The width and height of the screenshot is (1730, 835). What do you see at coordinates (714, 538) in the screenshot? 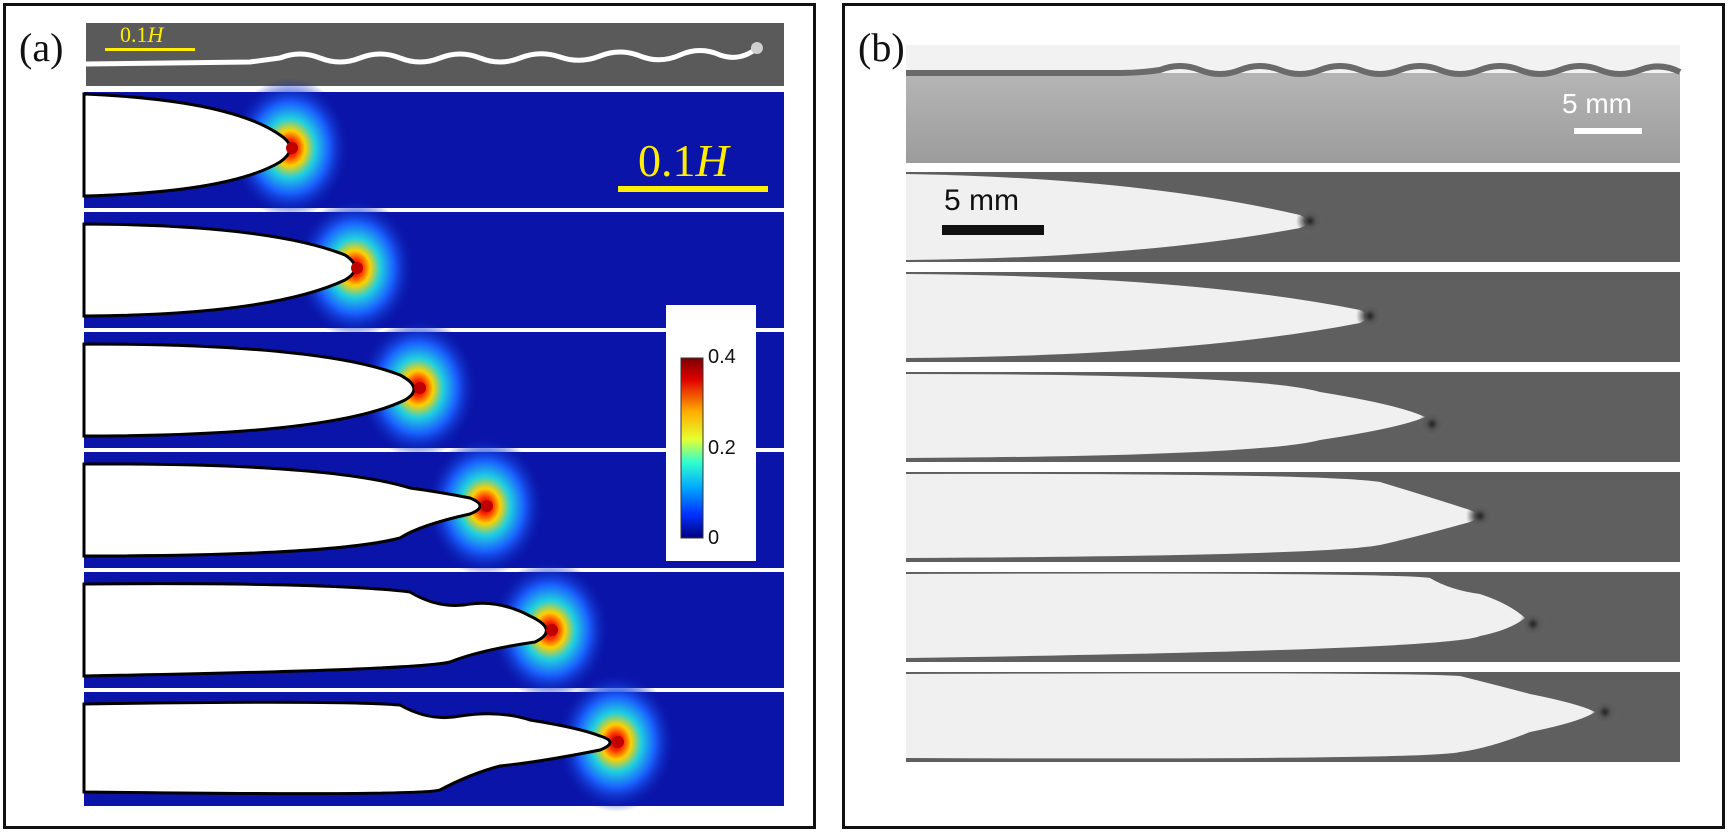
I see `colorbar-tick-min: 0` at bounding box center [714, 538].